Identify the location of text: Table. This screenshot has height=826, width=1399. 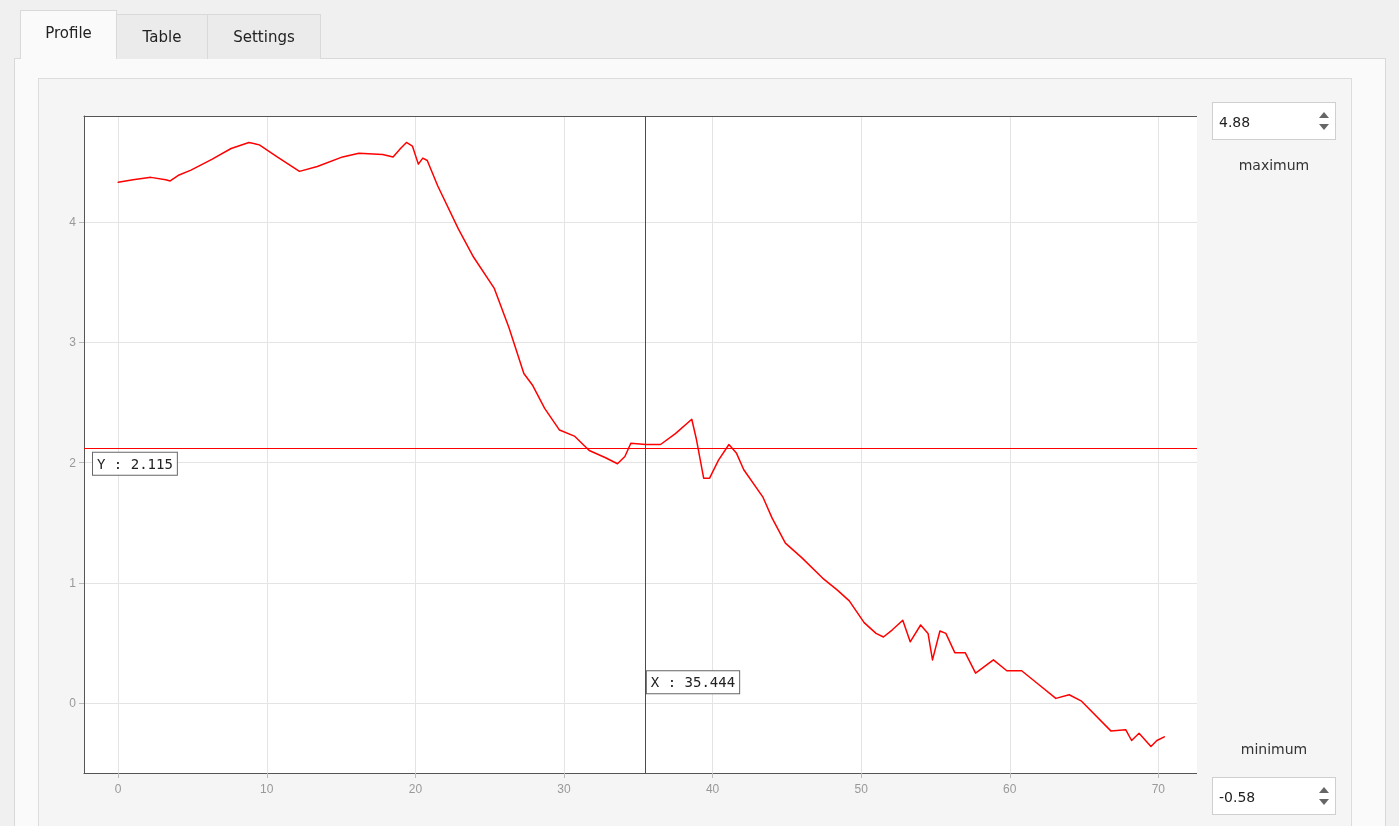
(162, 36).